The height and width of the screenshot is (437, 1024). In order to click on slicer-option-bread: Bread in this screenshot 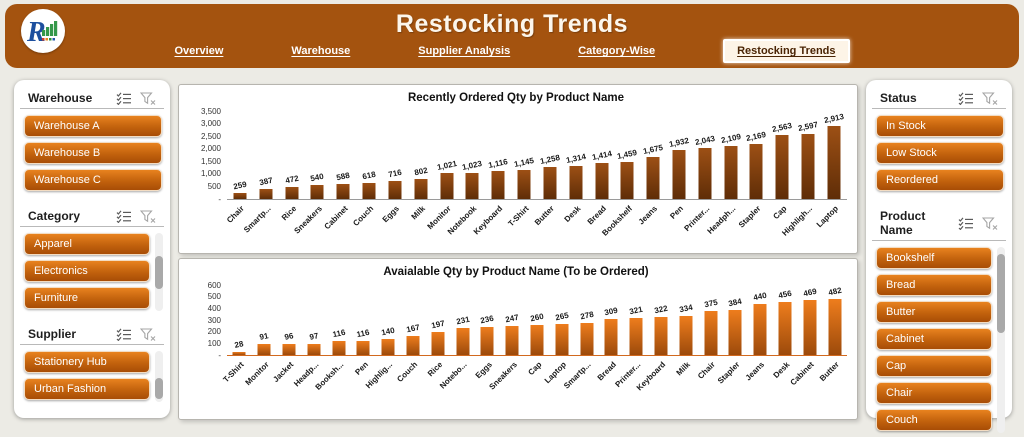, I will do `click(934, 285)`.